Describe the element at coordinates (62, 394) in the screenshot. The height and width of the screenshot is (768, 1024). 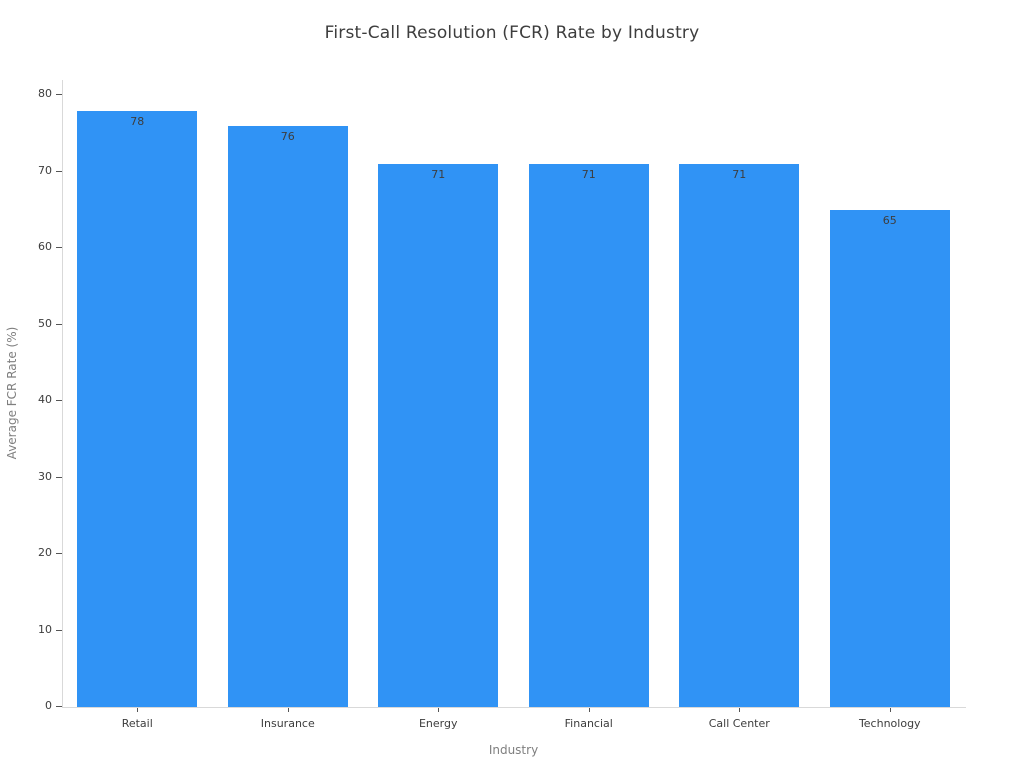
I see `y-axis-spine` at that location.